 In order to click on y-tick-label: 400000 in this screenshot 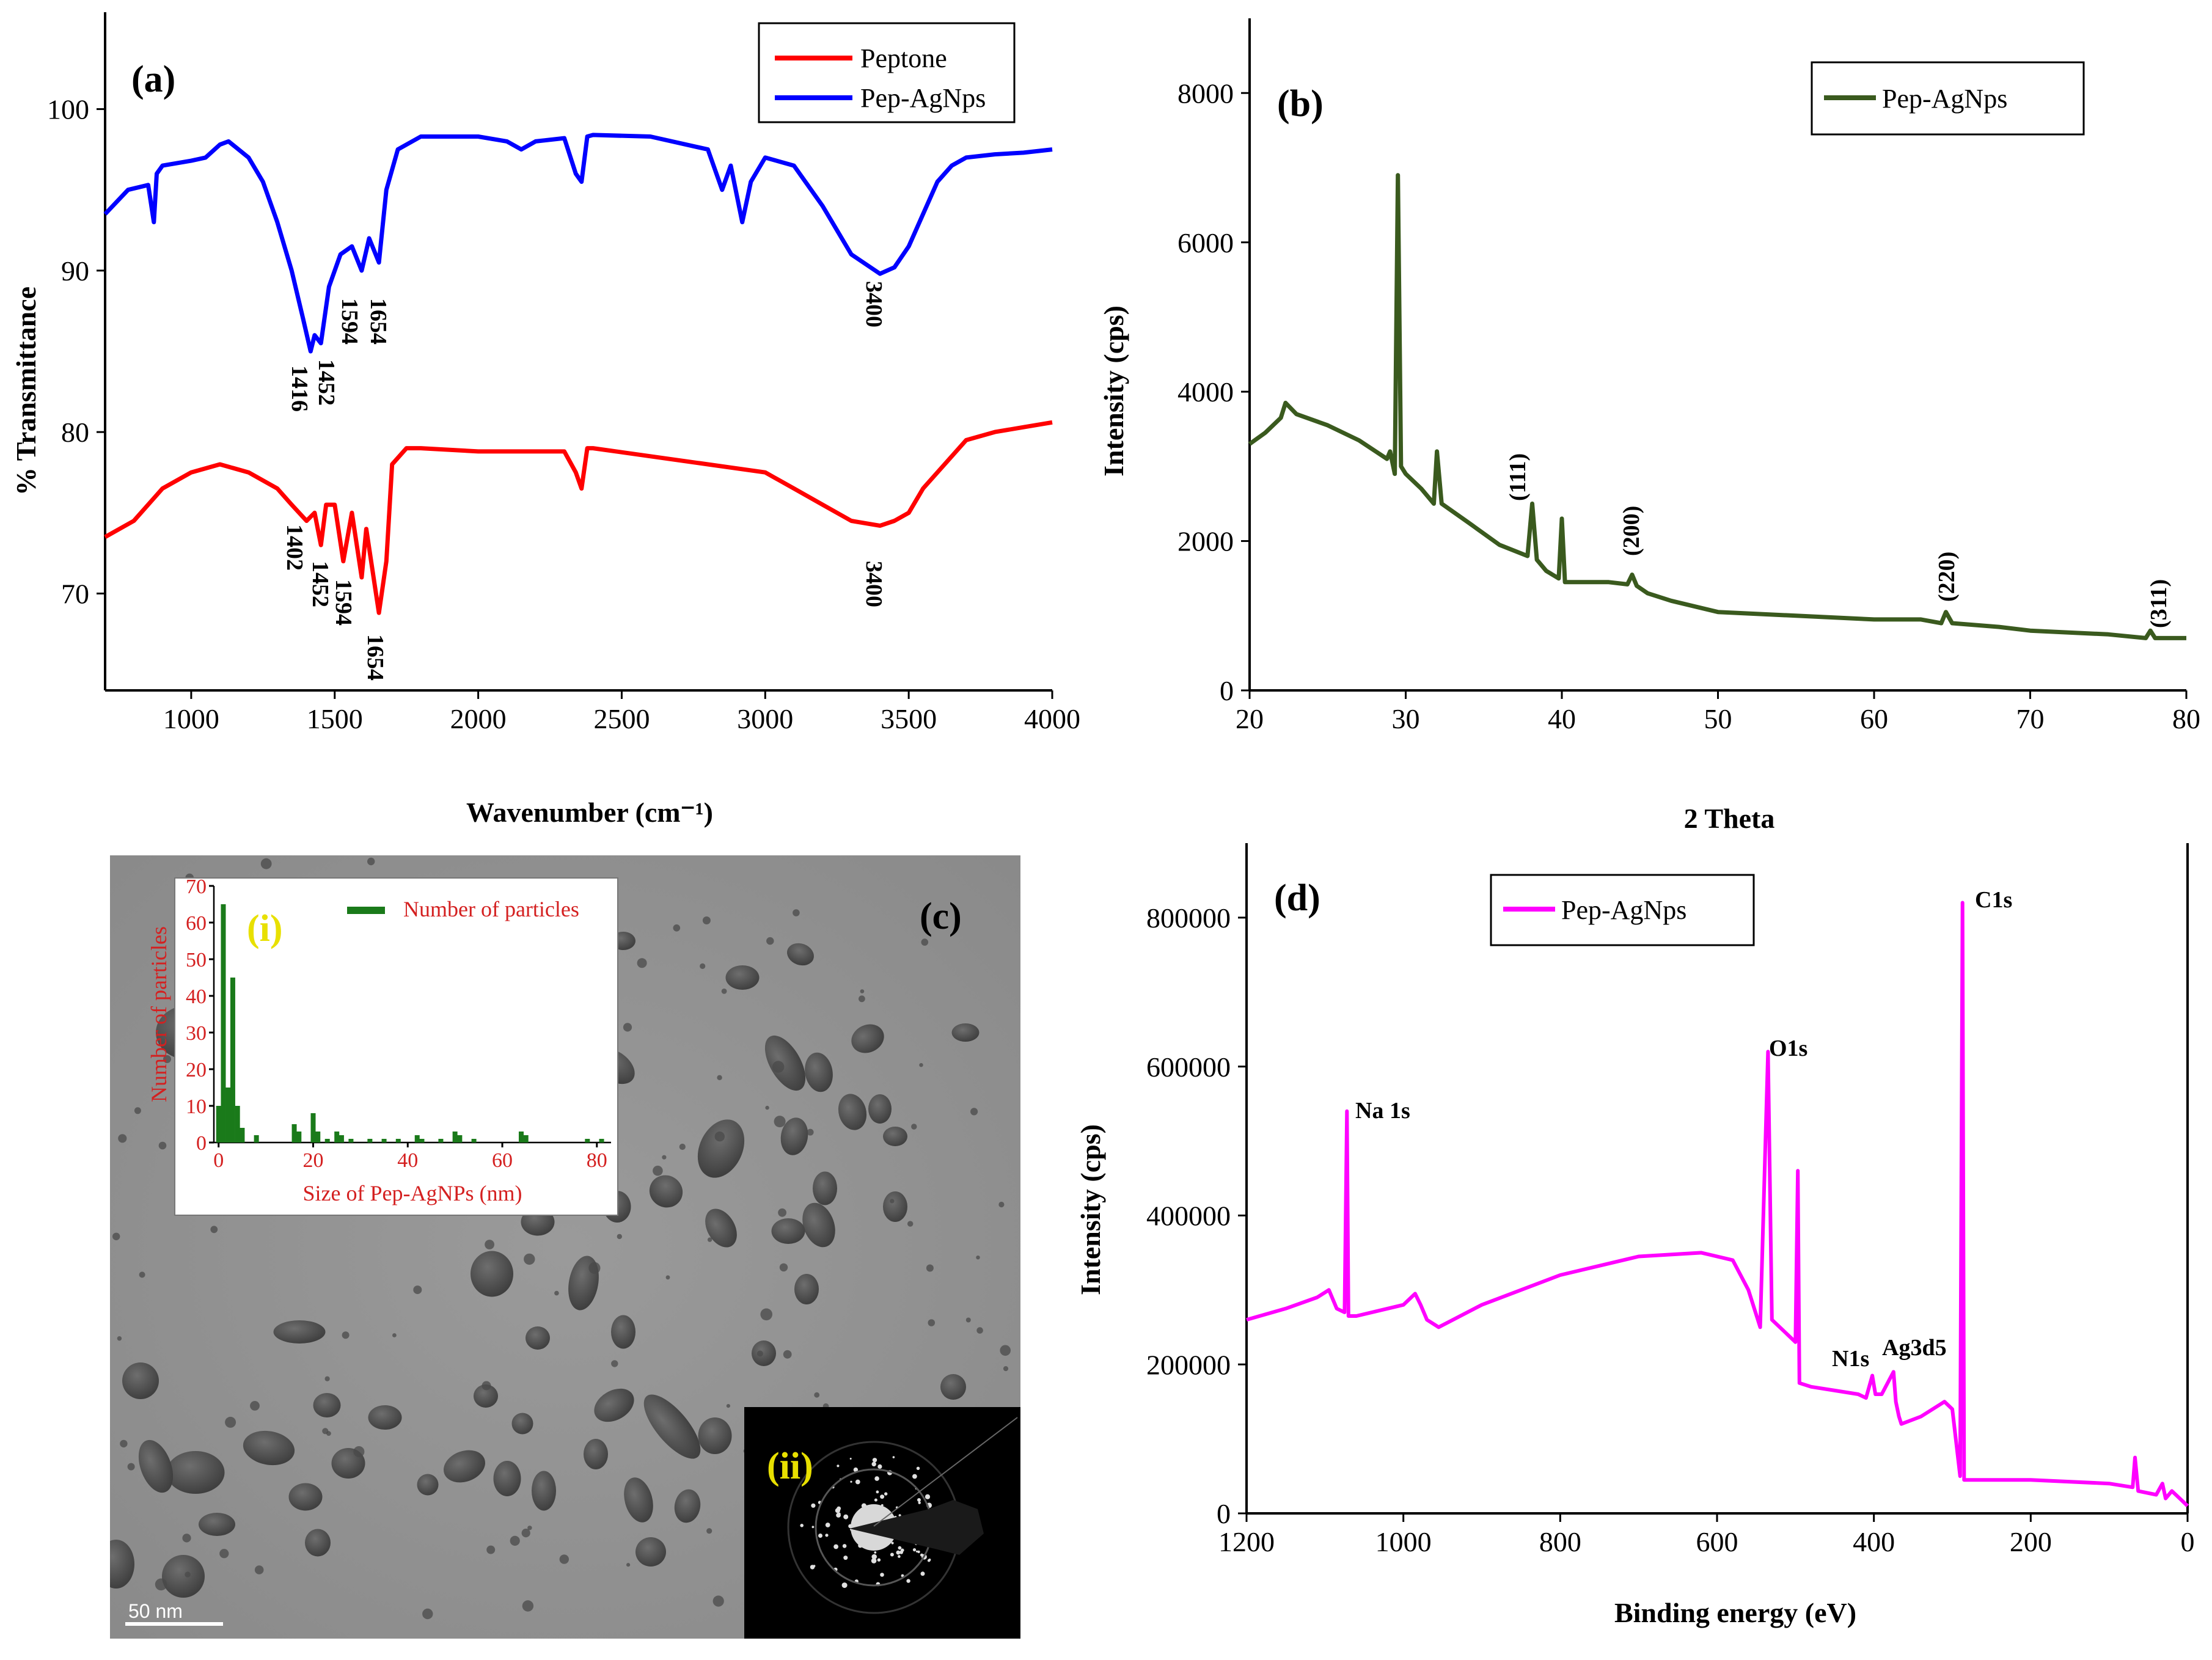, I will do `click(1188, 1216)`.